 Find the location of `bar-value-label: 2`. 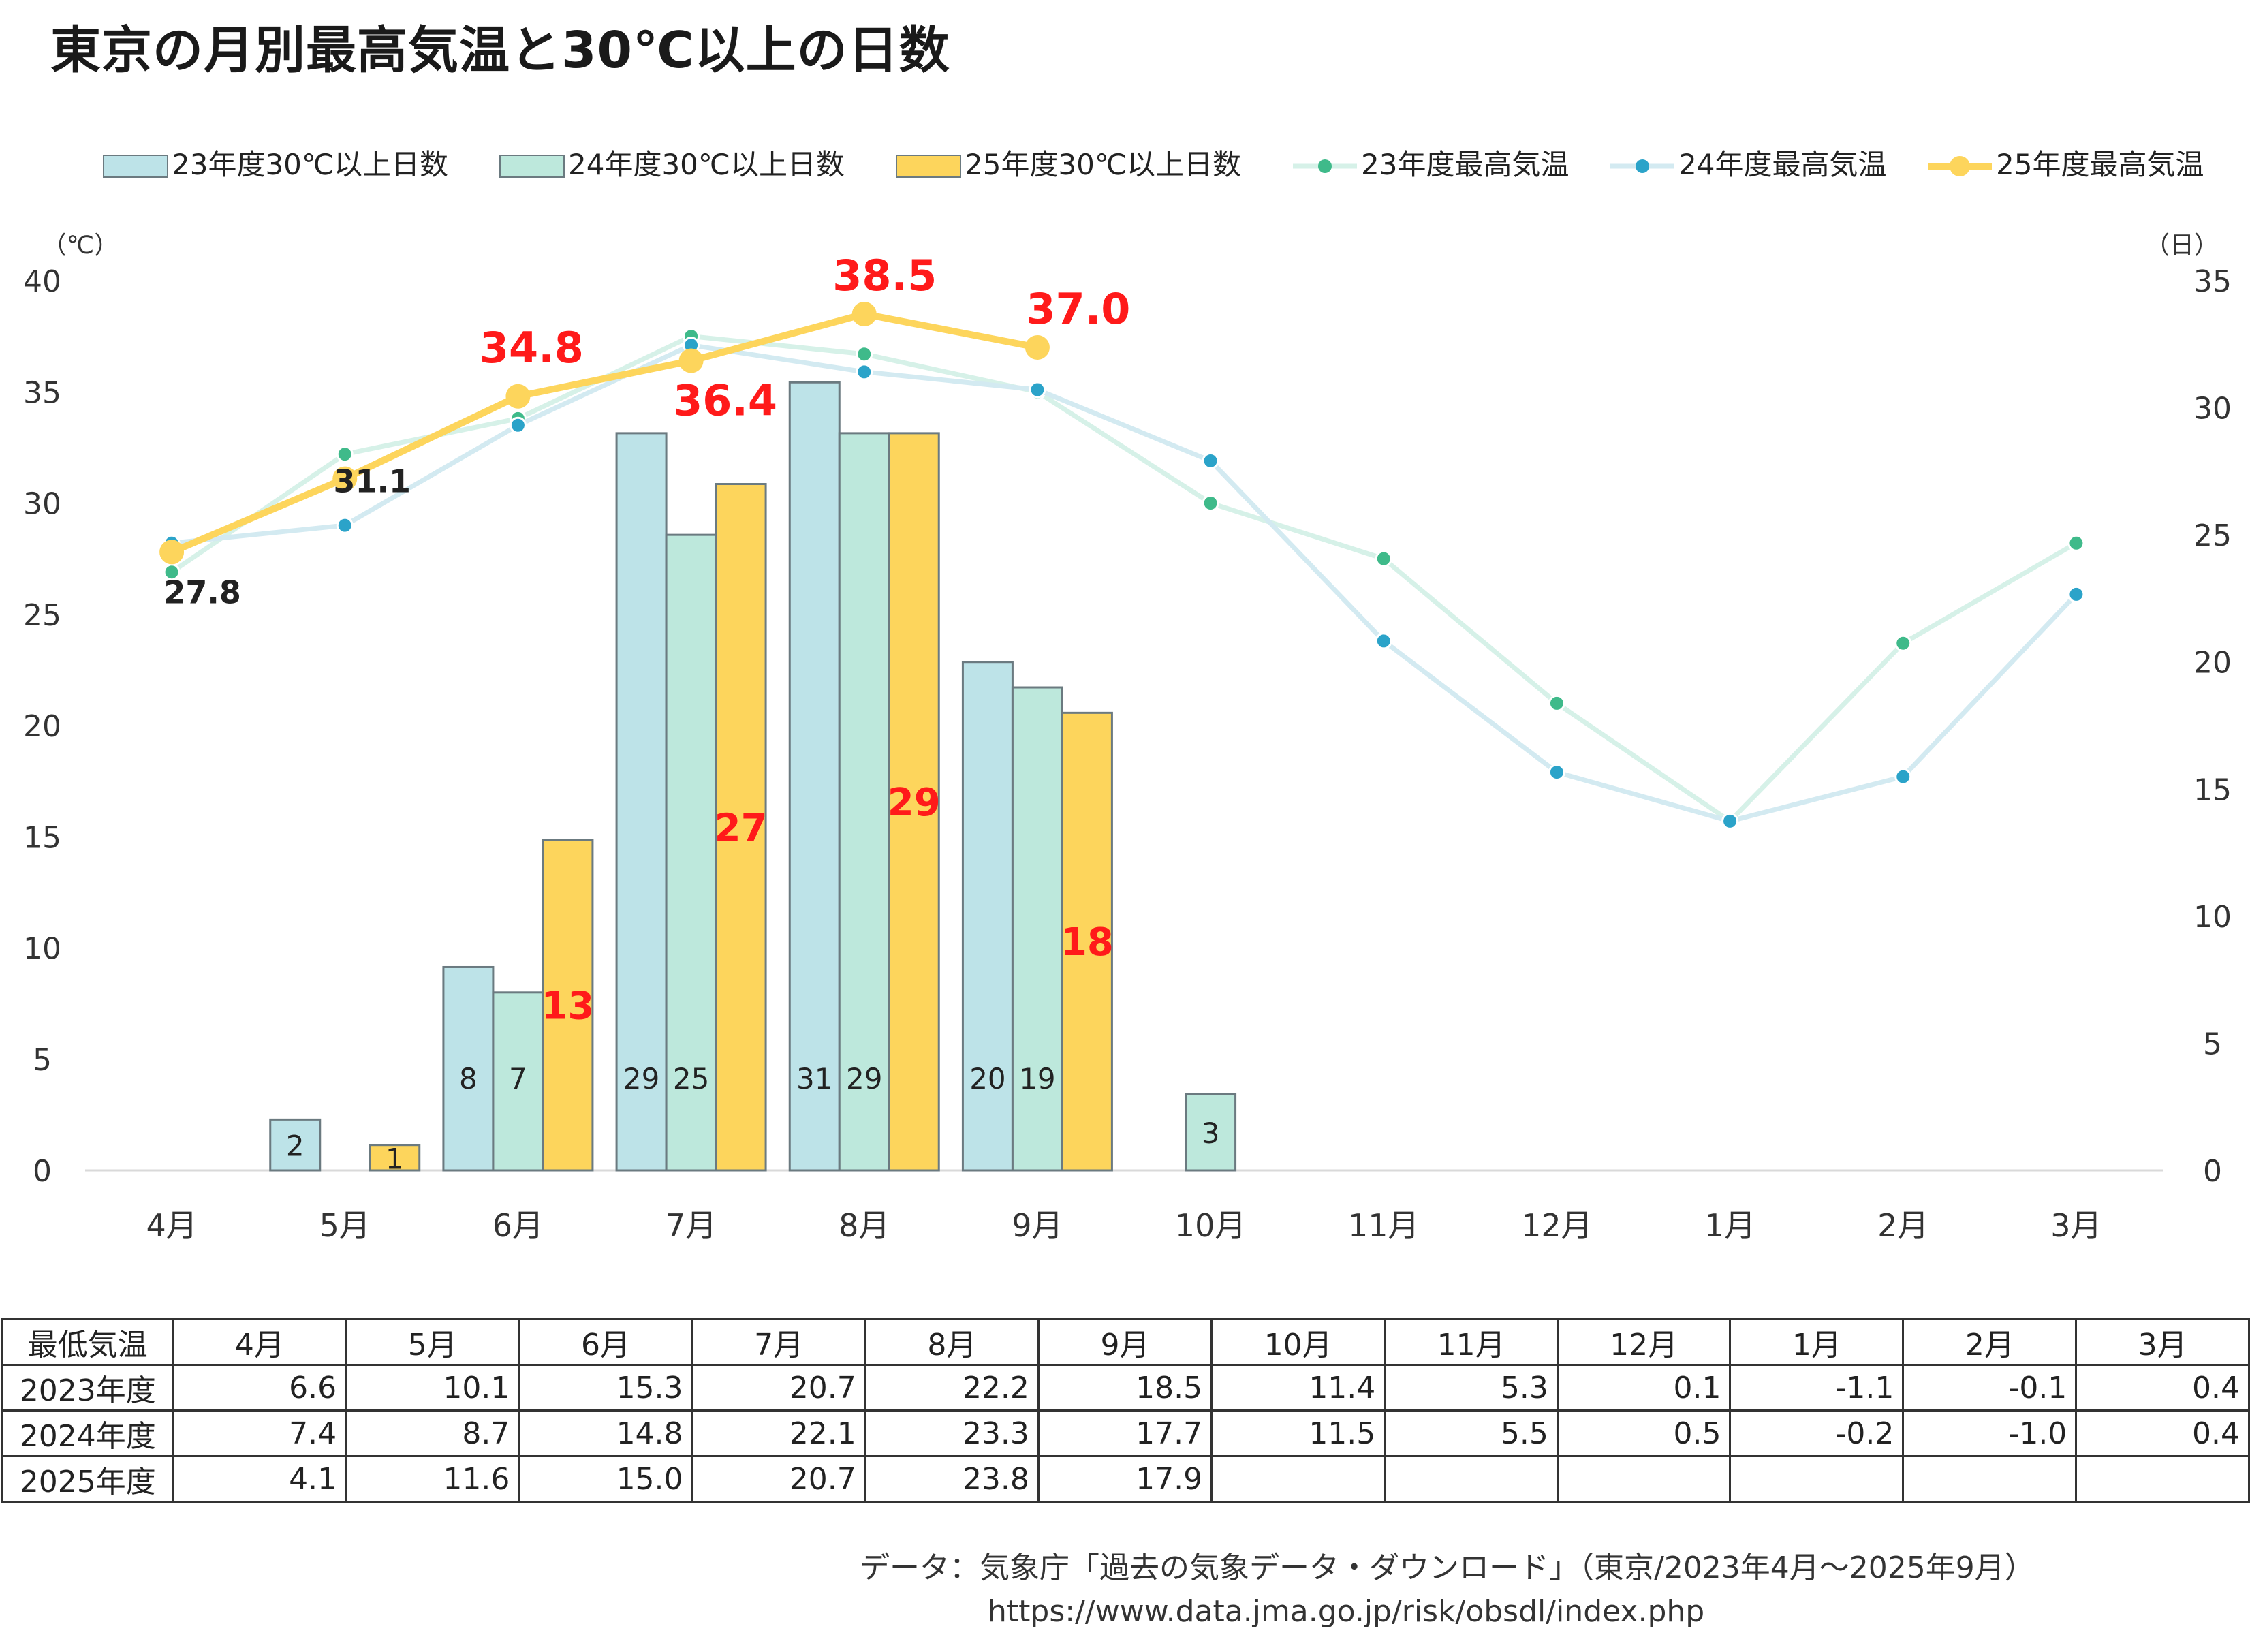

bar-value-label: 2 is located at coordinates (295, 1146).